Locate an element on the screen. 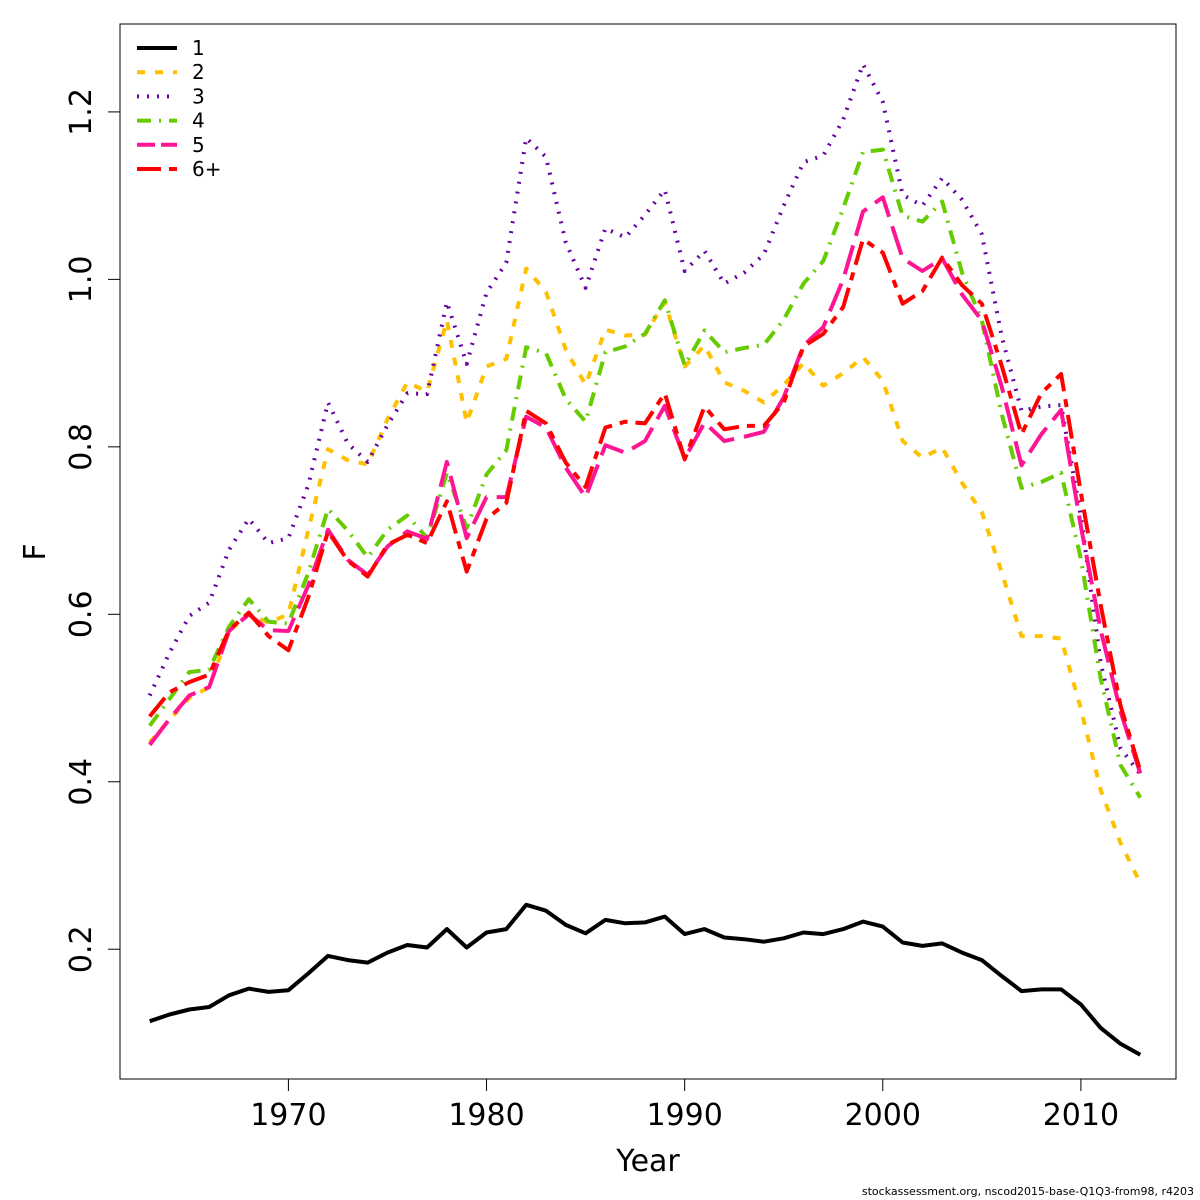 The height and width of the screenshot is (1200, 1200). y-tick-label: 0.2 is located at coordinates (81, 949).